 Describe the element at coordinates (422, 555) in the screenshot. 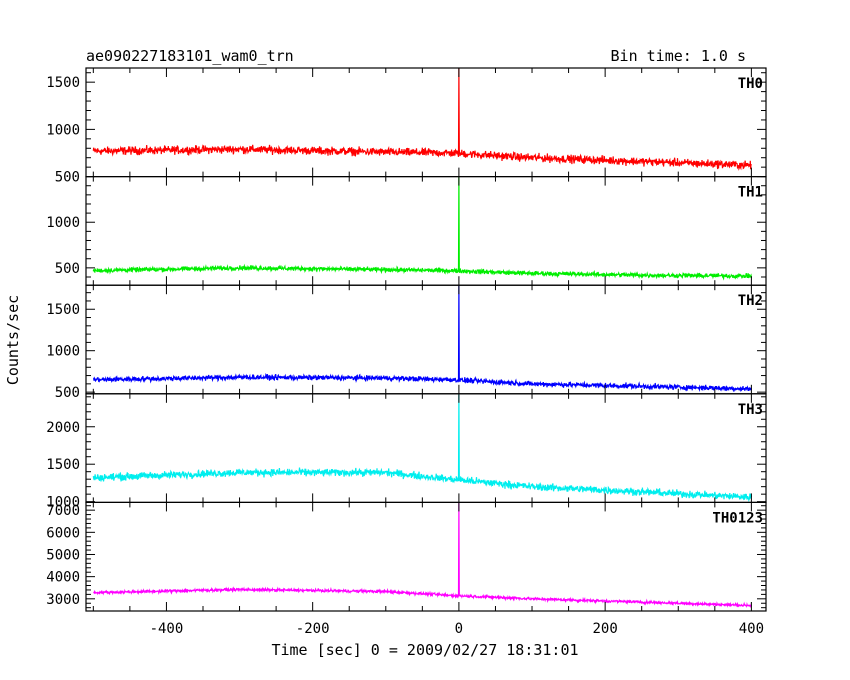

I see `series-line-th0123` at that location.